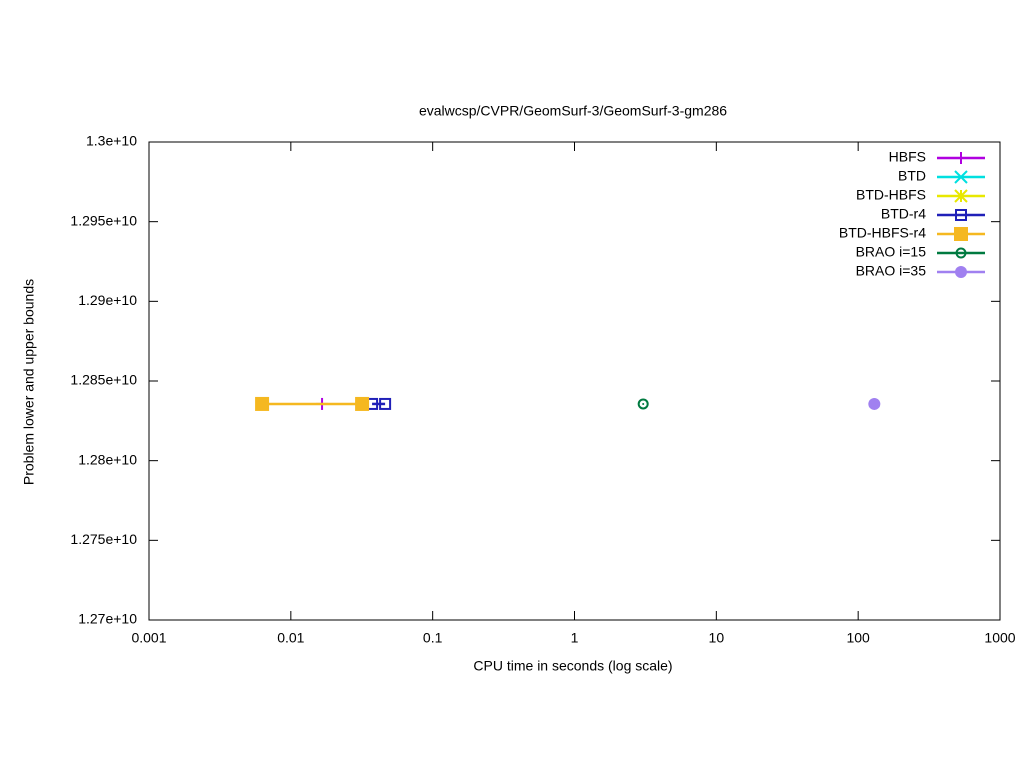  Describe the element at coordinates (858, 638) in the screenshot. I see `x-tick-label: 100` at that location.